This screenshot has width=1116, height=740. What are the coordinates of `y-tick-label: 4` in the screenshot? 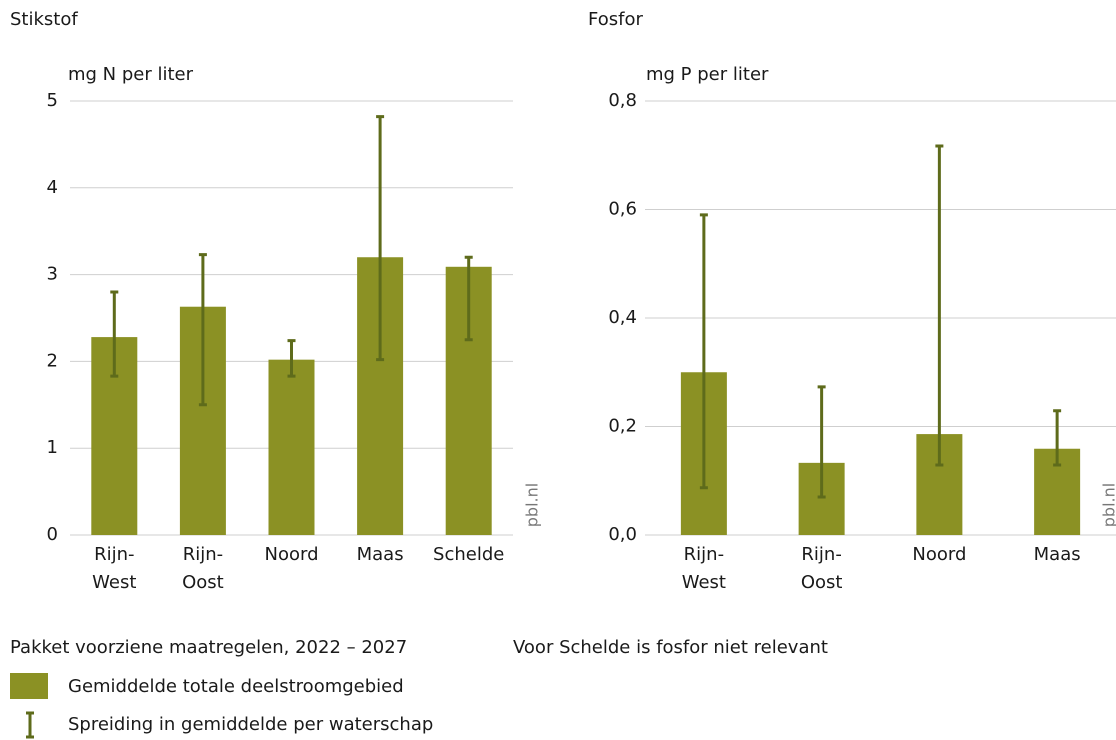 It's located at (52, 187).